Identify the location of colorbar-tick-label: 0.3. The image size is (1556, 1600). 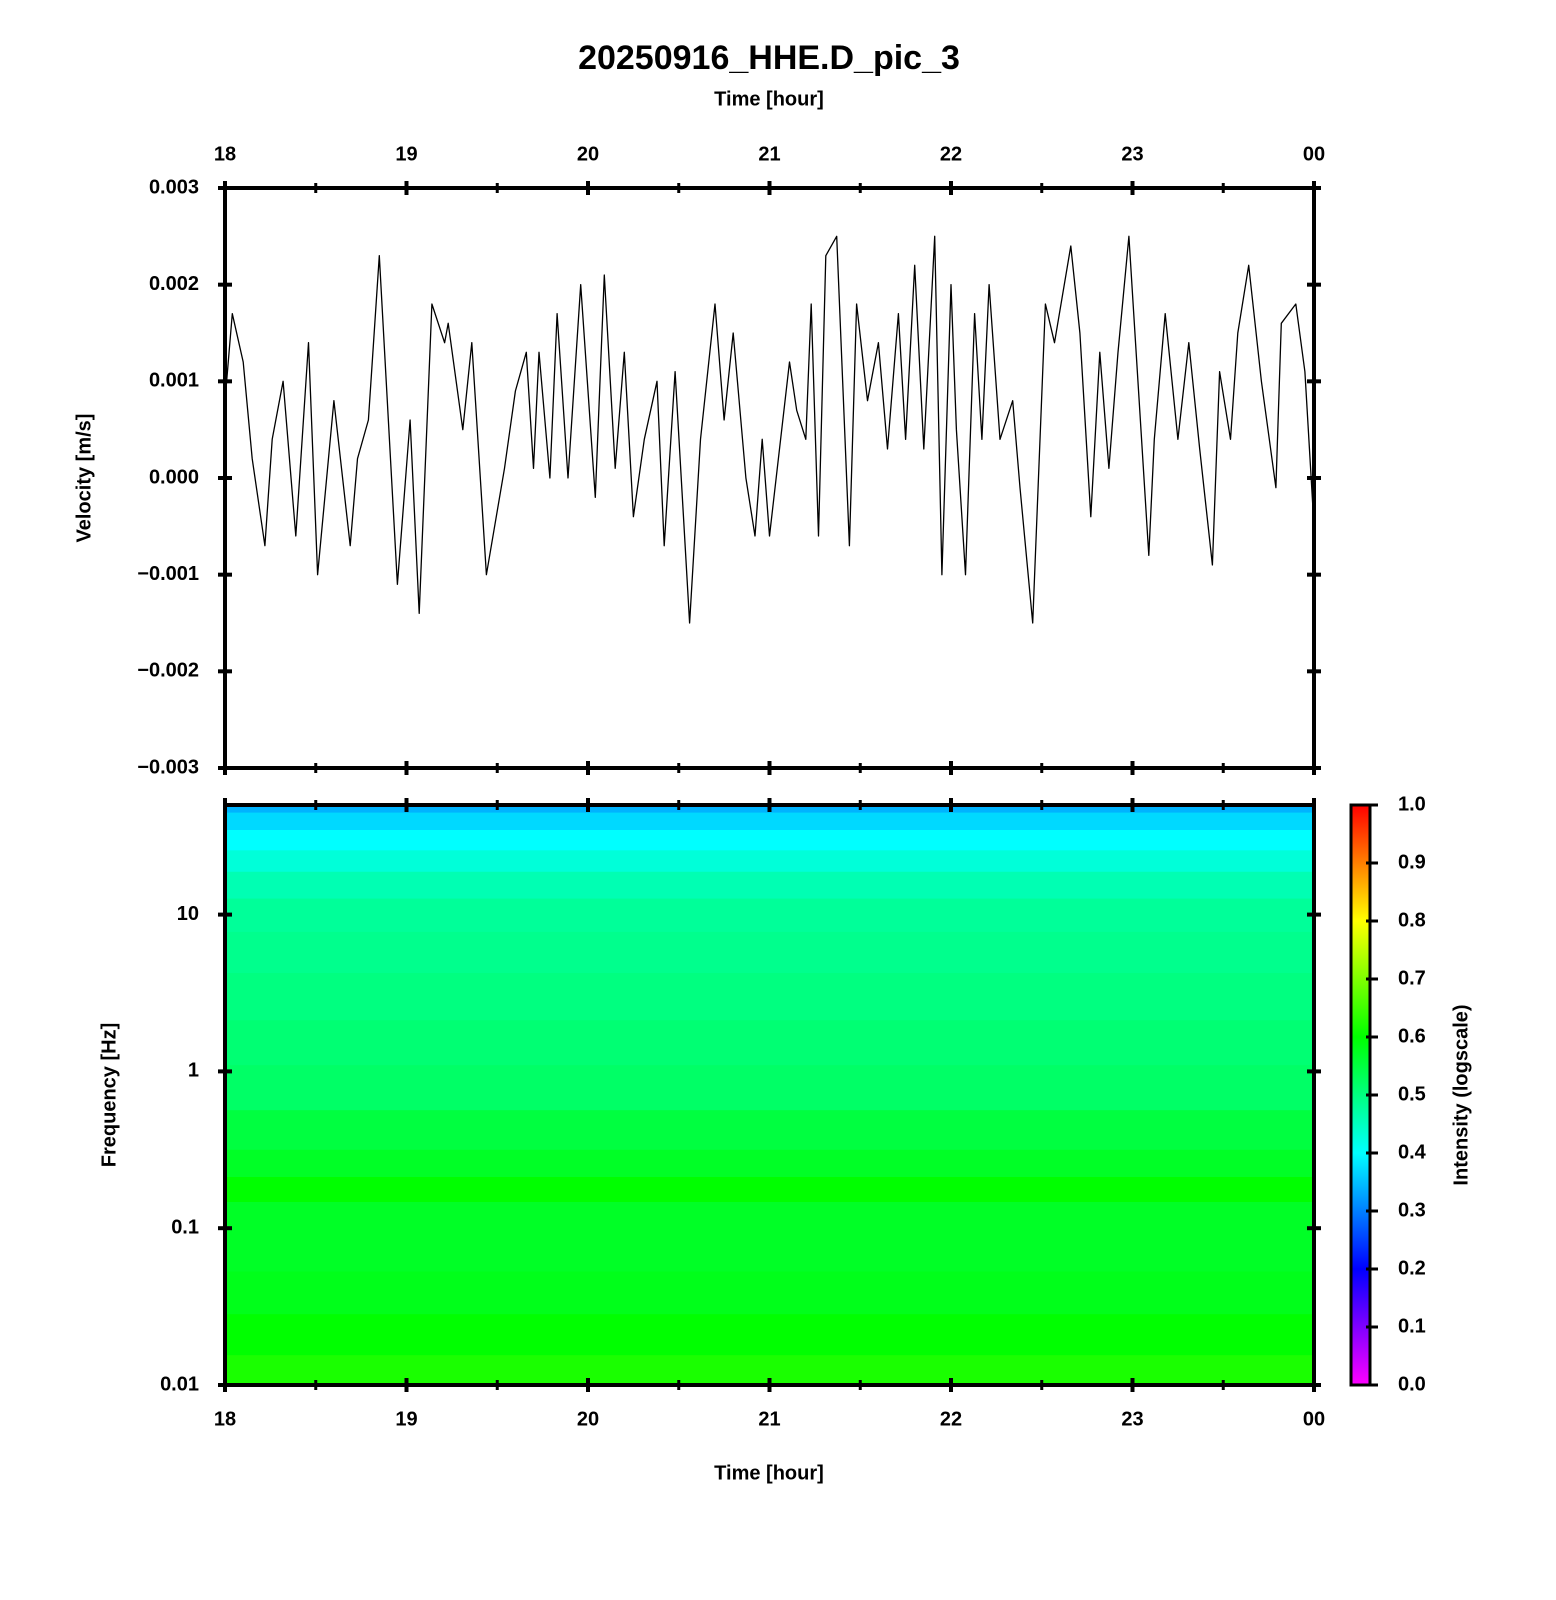
(1412, 1210).